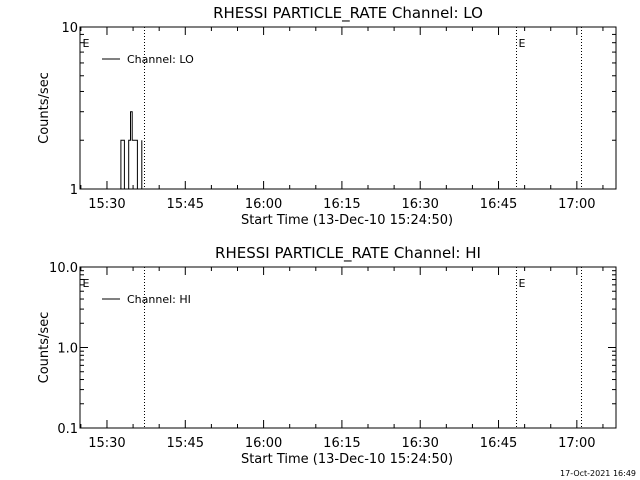 The height and width of the screenshot is (480, 640). I want to click on panel-1-x-axis-label: Start Time (13-Dec-10 15:24:50), so click(347, 220).